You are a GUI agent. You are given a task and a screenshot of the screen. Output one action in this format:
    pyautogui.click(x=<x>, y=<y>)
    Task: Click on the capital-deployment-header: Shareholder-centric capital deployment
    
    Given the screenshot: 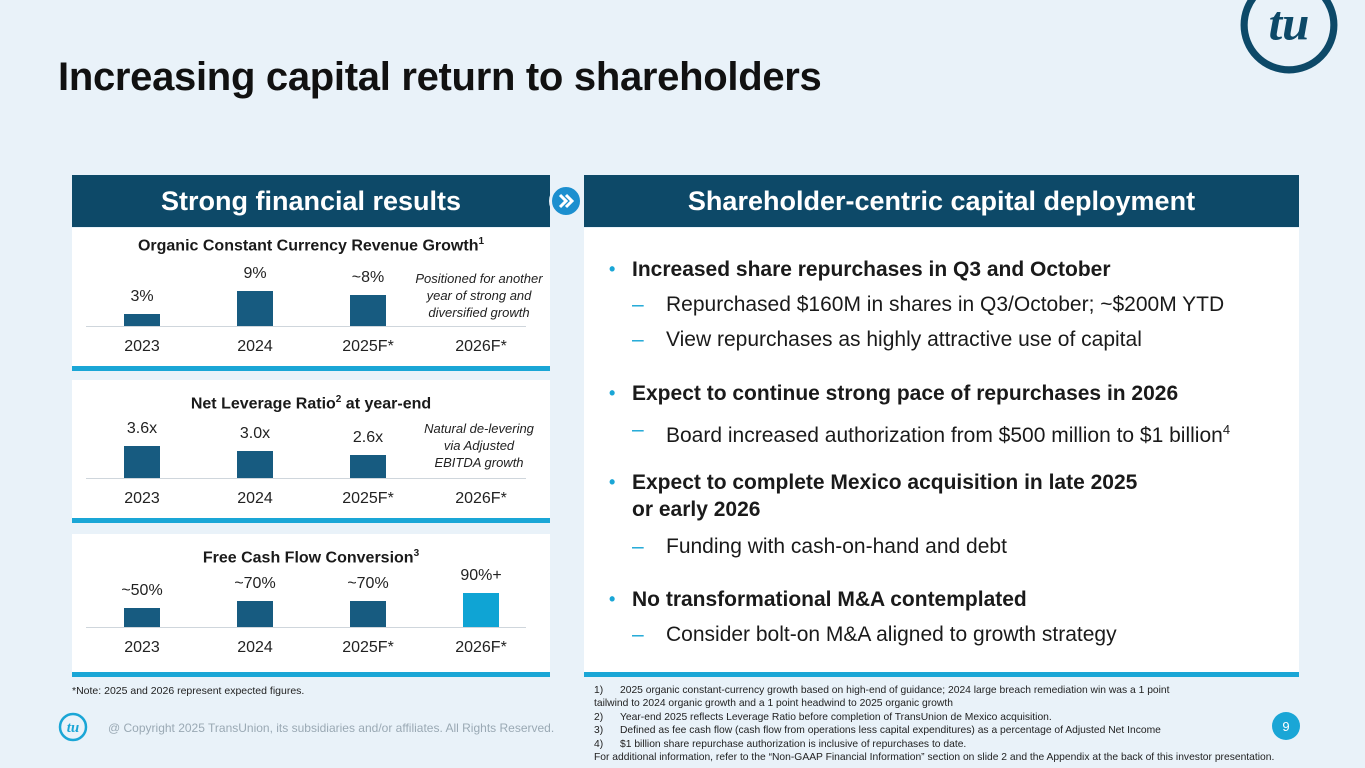 What is the action you would take?
    pyautogui.click(x=941, y=201)
    